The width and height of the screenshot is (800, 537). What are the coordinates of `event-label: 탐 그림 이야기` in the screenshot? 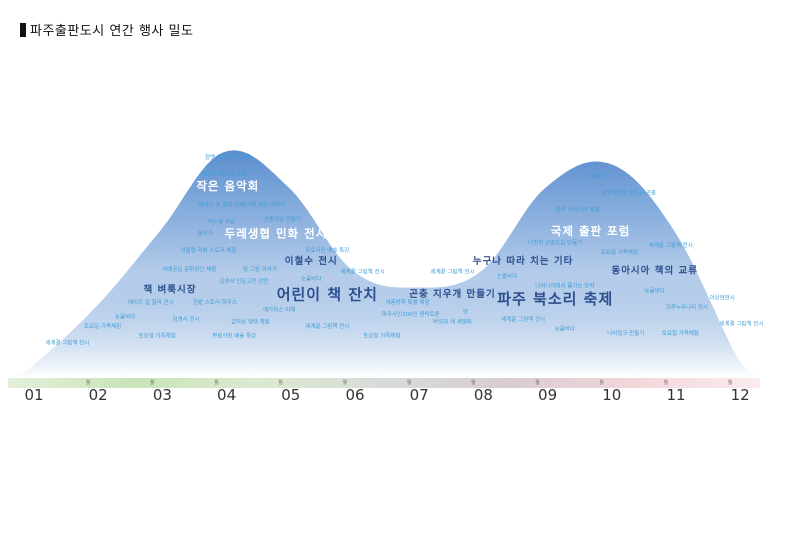 It's located at (260, 269).